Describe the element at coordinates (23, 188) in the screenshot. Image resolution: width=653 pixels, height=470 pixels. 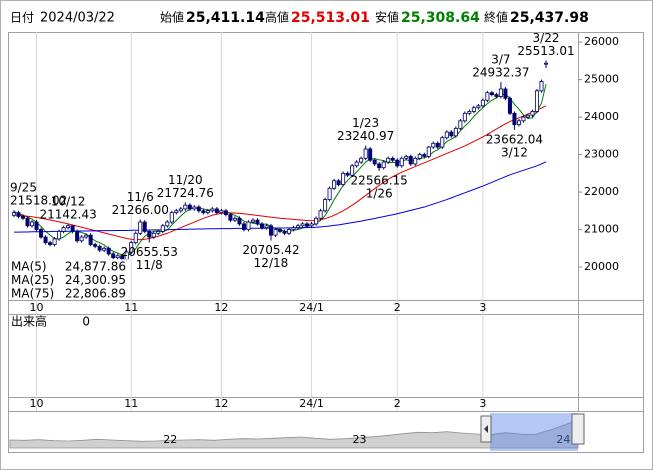
I see `annotation-date: 9/25` at that location.